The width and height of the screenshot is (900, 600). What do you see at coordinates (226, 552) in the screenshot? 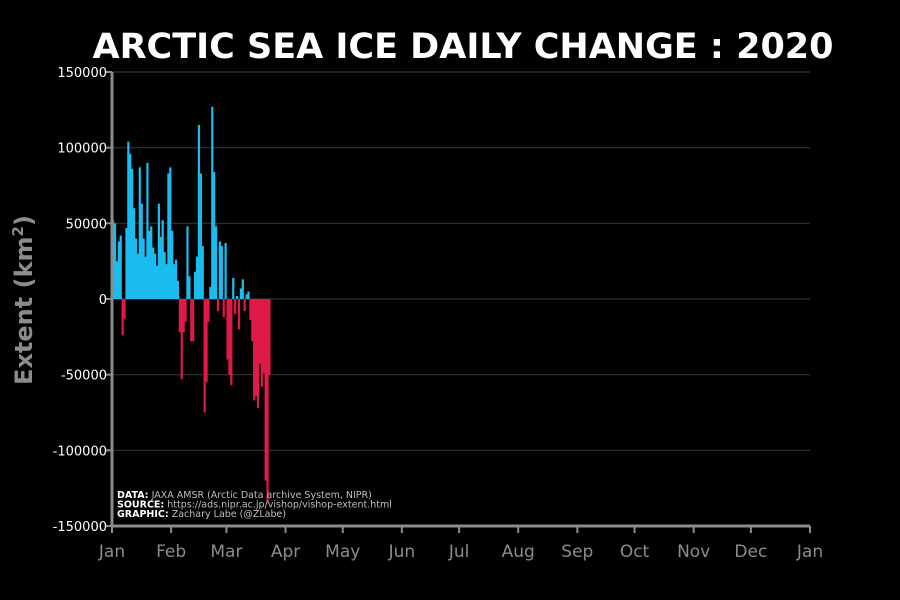
I see `x-tick-label: Mar` at bounding box center [226, 552].